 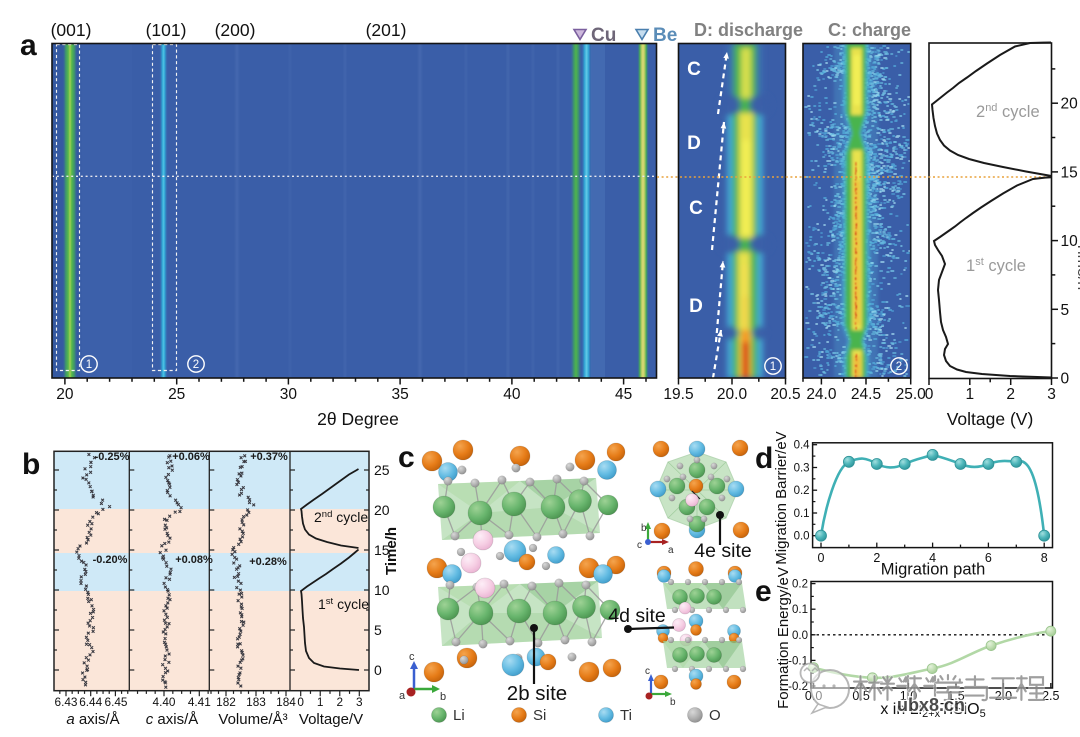 I want to click on svg-text: Si, so click(x=539, y=715).